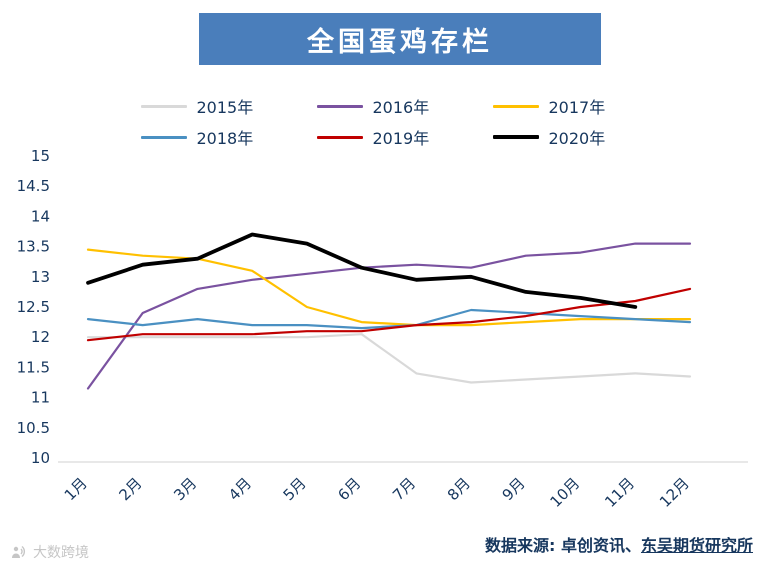 The image size is (781, 570). What do you see at coordinates (40, 337) in the screenshot?
I see `y-tick-label: 12` at bounding box center [40, 337].